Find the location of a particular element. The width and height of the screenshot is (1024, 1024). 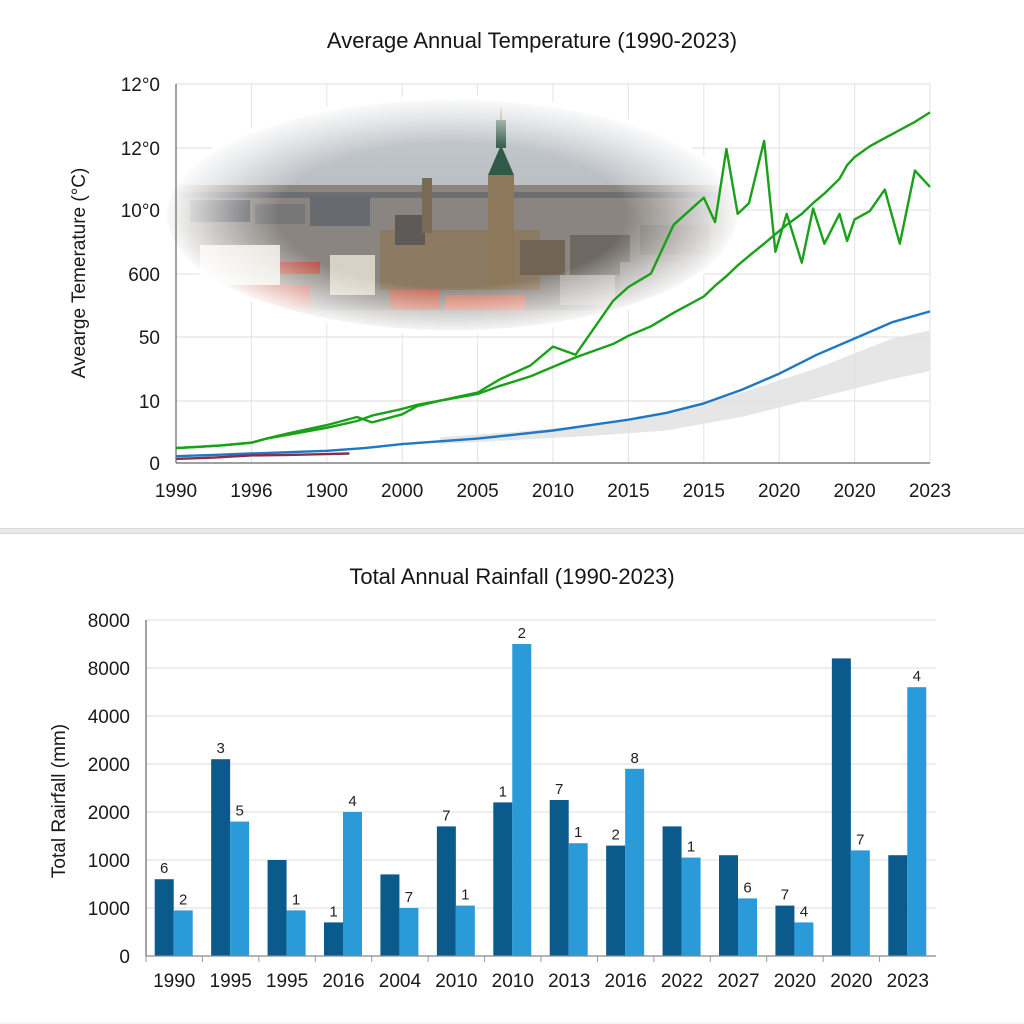

rainfall-x-tick-label: 1990 is located at coordinates (174, 981).